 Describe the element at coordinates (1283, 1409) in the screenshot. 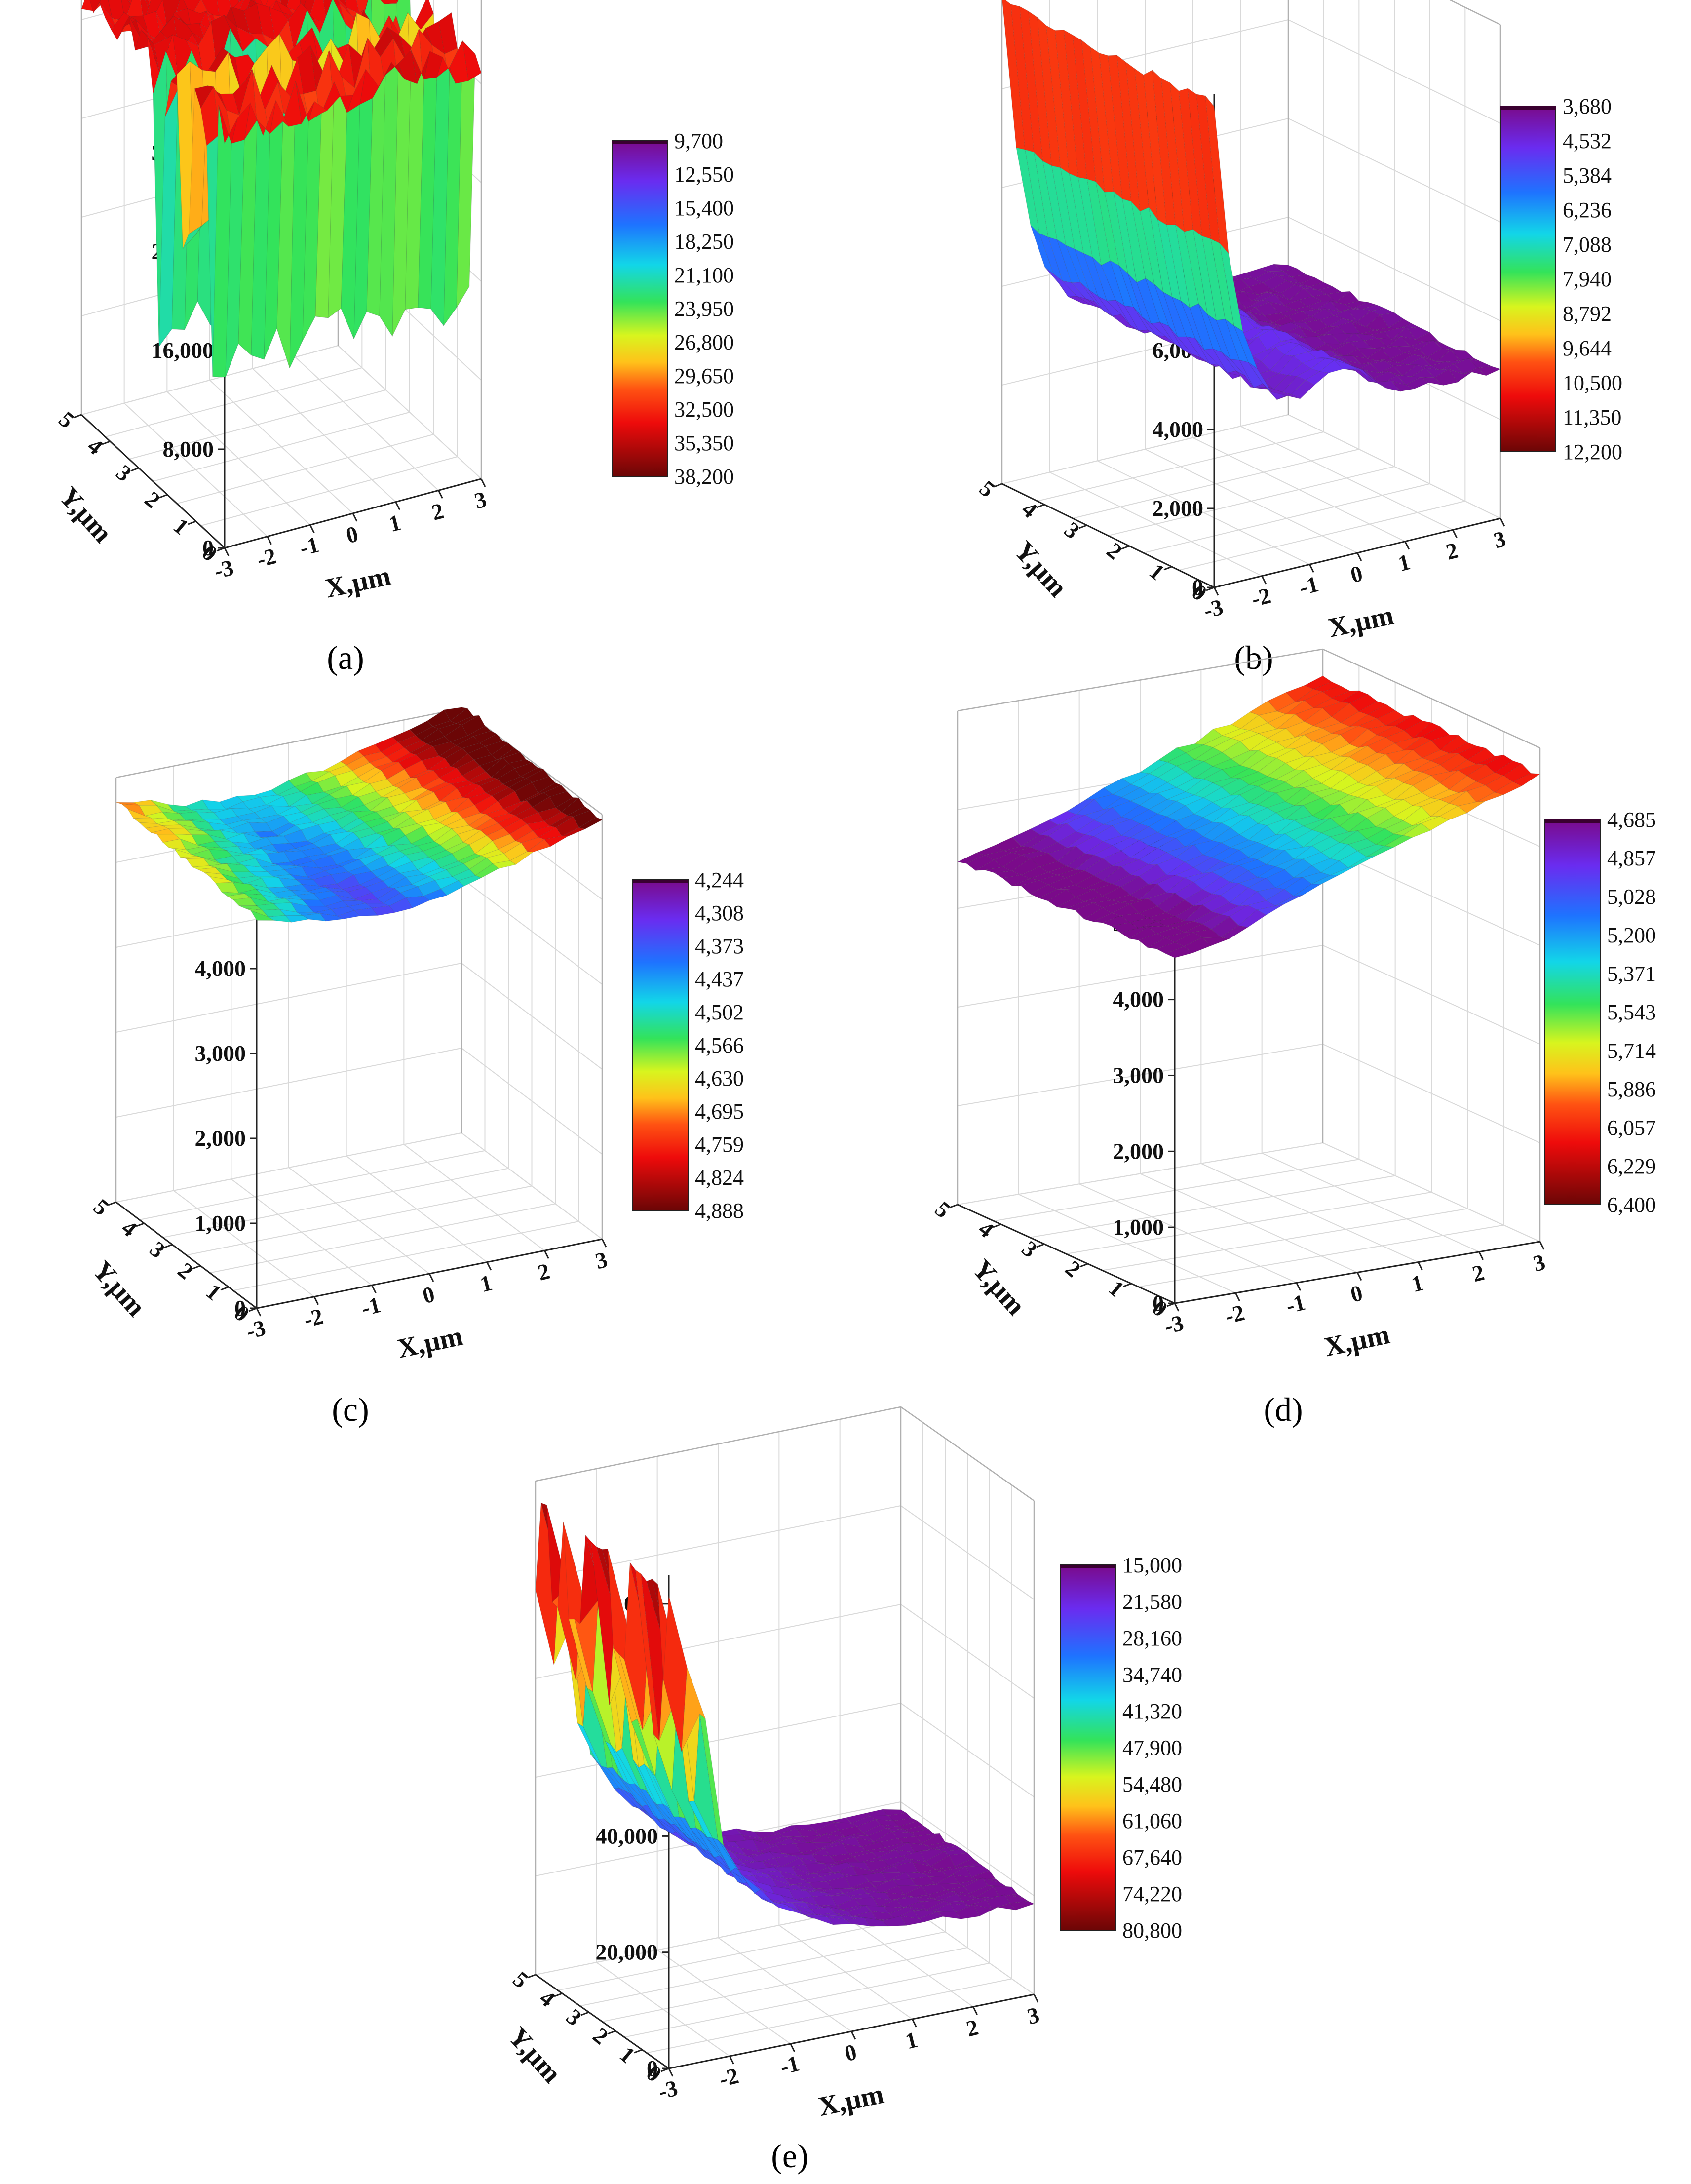

I see `panel-label: (d)` at that location.